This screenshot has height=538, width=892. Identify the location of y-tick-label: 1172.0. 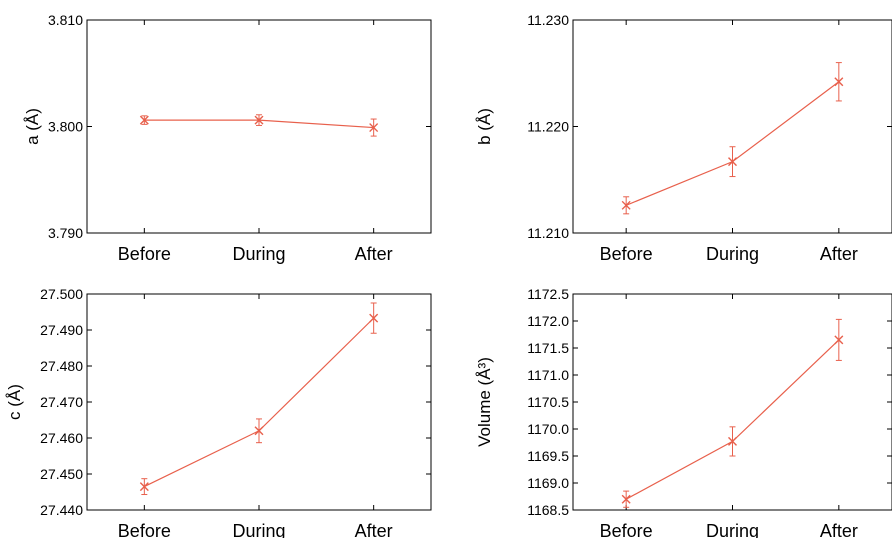
(548, 321).